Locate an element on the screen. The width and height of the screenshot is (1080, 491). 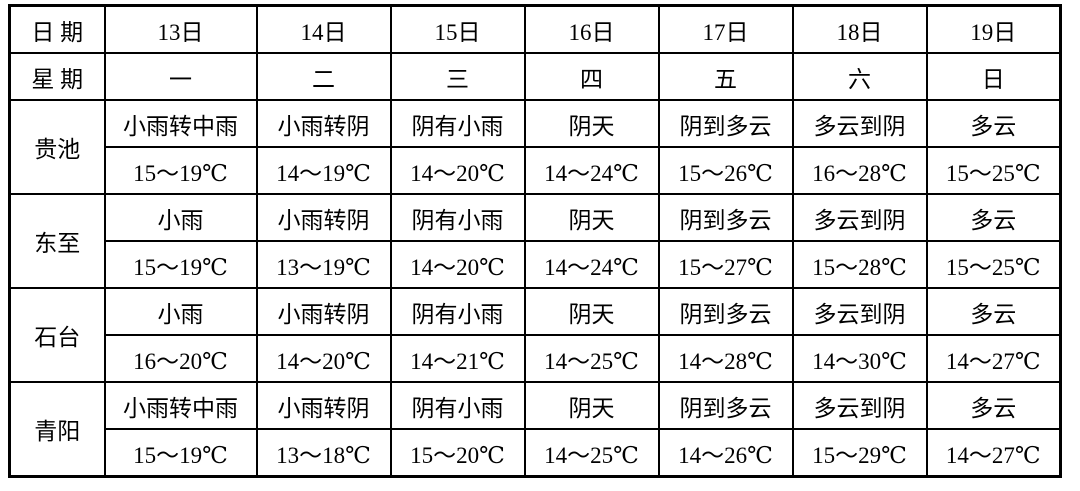
temp-cell: 15～27℃ is located at coordinates (725, 264).